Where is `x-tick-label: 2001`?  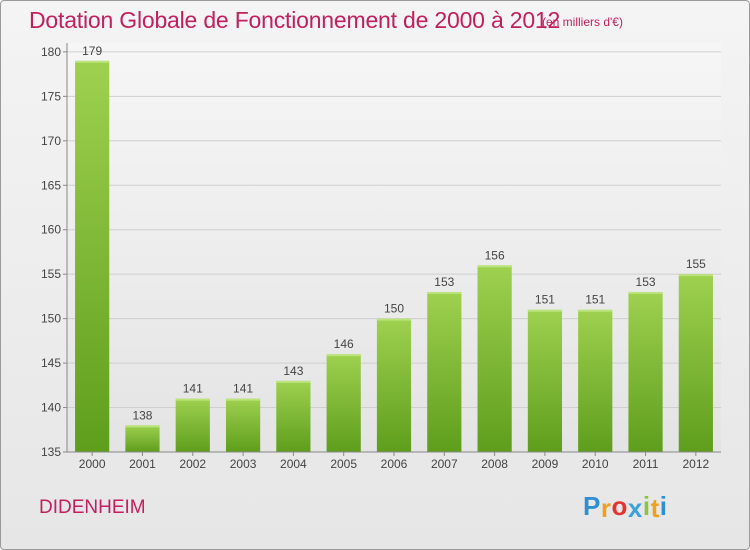 x-tick-label: 2001 is located at coordinates (142, 464).